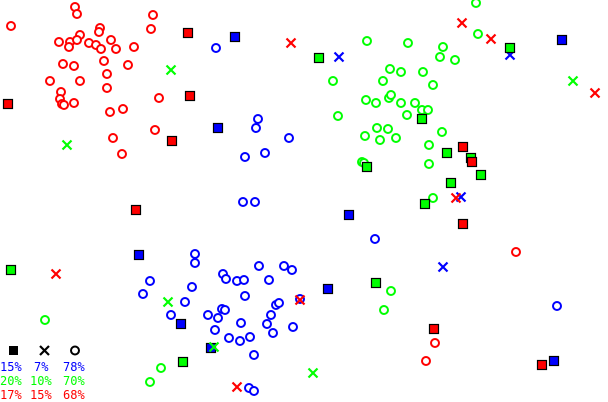  I want to click on legend-red-square: 17%, so click(11, 395).